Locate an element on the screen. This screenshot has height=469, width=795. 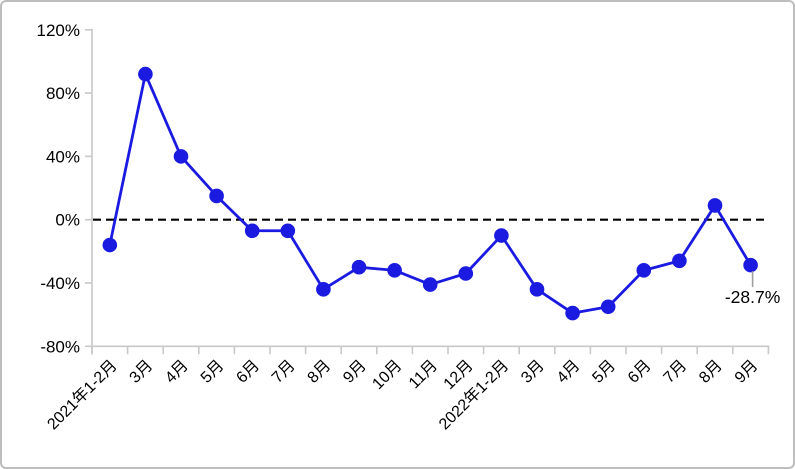
y-tick-label: 120% is located at coordinates (58, 30).